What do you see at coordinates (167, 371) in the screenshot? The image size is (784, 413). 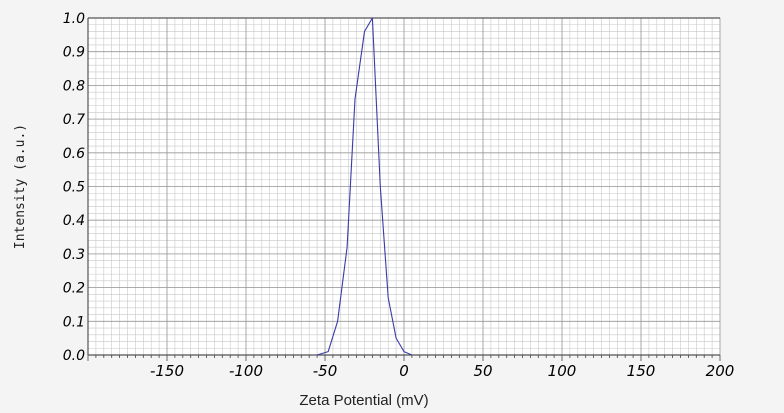 I see `x-tick-label: -150` at bounding box center [167, 371].